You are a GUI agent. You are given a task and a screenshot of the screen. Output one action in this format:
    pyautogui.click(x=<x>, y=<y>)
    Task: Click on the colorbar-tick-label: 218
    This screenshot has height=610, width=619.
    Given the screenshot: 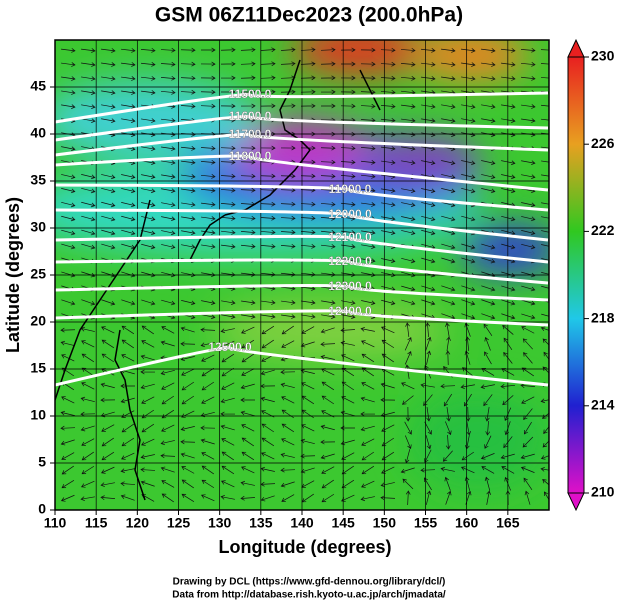 What is the action you would take?
    pyautogui.click(x=603, y=317)
    